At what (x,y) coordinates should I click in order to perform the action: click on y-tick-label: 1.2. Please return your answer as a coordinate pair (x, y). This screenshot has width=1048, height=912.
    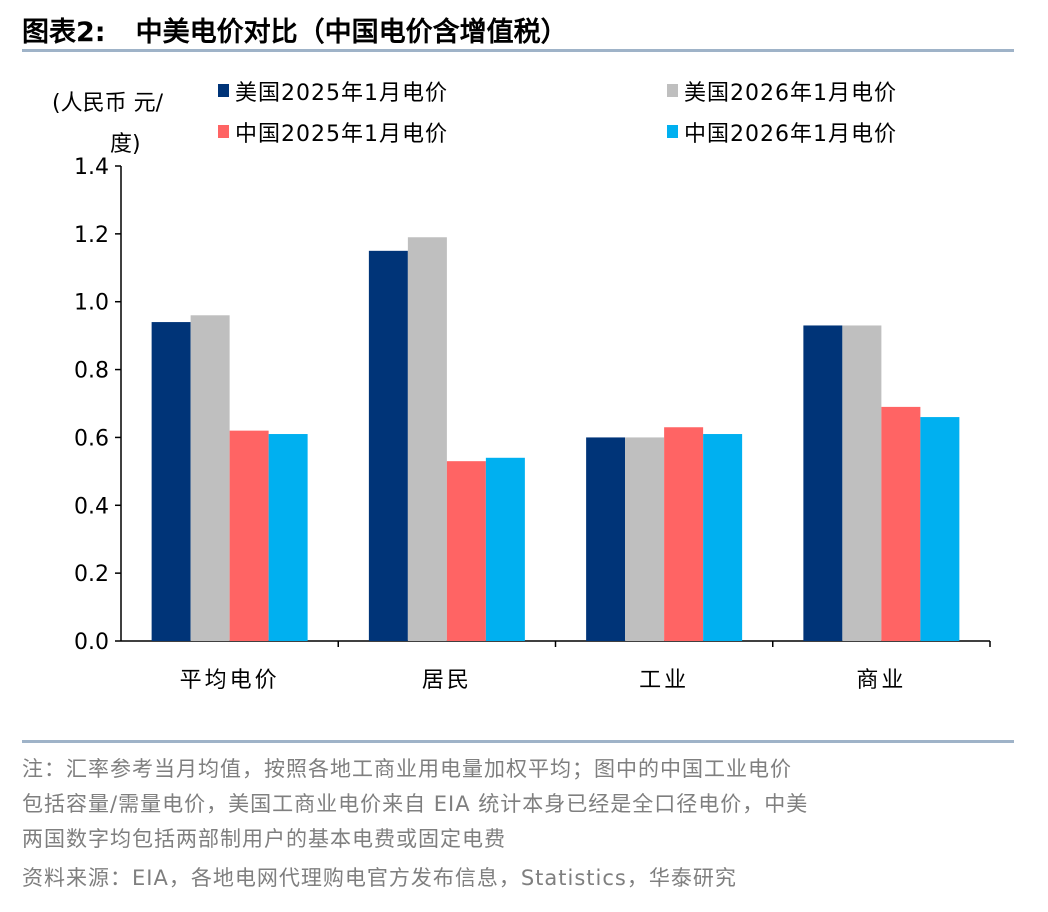
    Looking at the image, I should click on (91, 235).